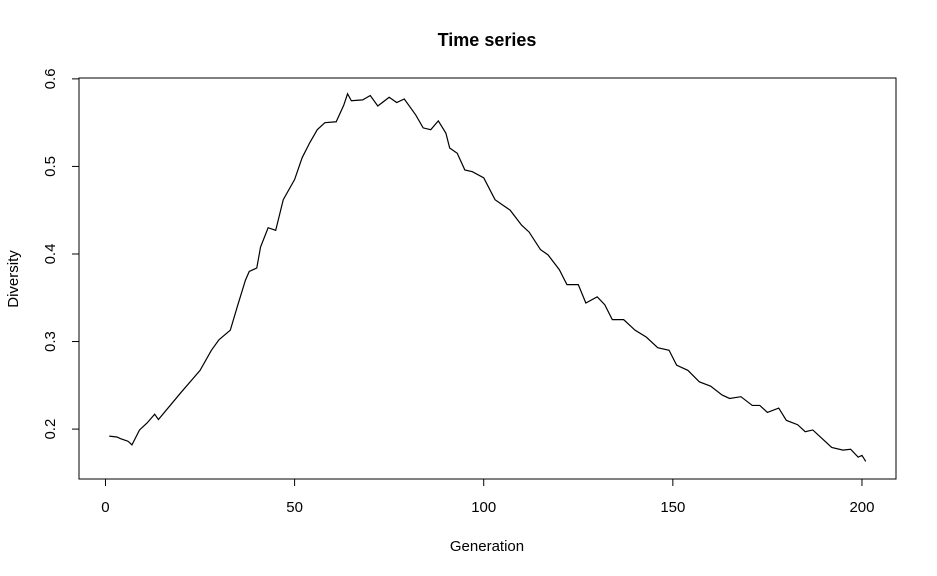  What do you see at coordinates (487, 546) in the screenshot?
I see `x-axis-label: Generation` at bounding box center [487, 546].